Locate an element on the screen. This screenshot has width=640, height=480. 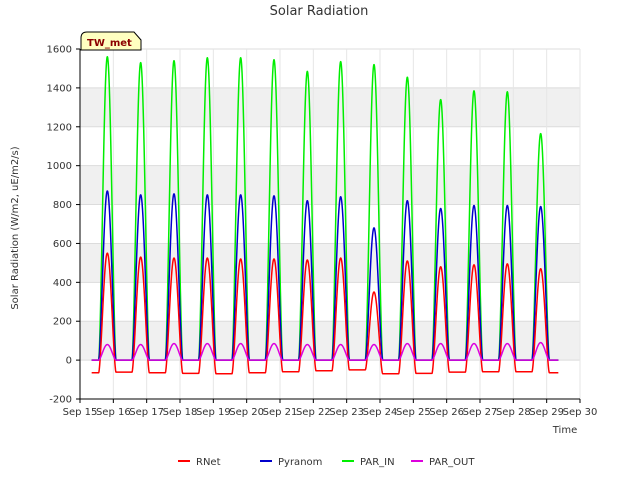
legend: RNet Pyranom PAR_IN PAR_OUT is located at coordinates (326, 462).